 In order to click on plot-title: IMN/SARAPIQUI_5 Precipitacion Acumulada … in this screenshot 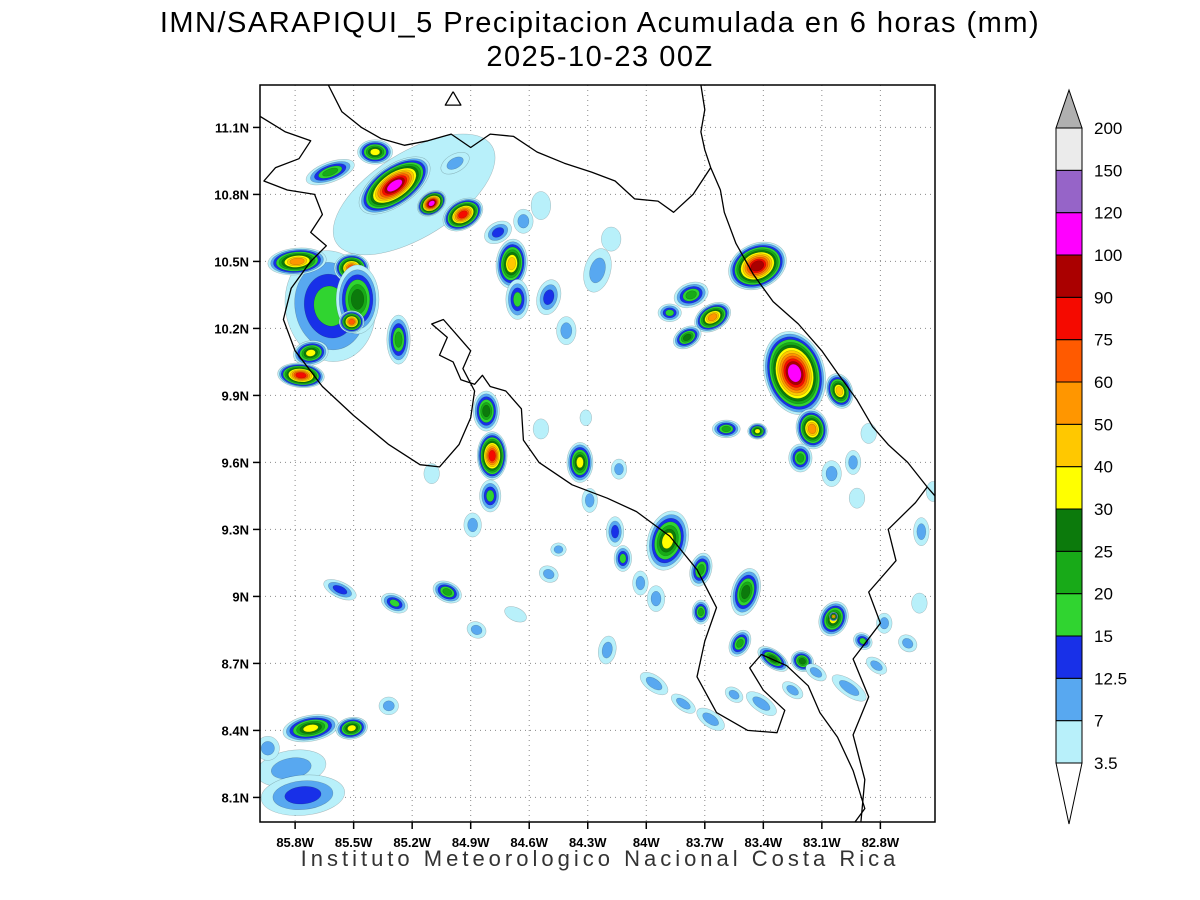, I will do `click(600, 40)`.